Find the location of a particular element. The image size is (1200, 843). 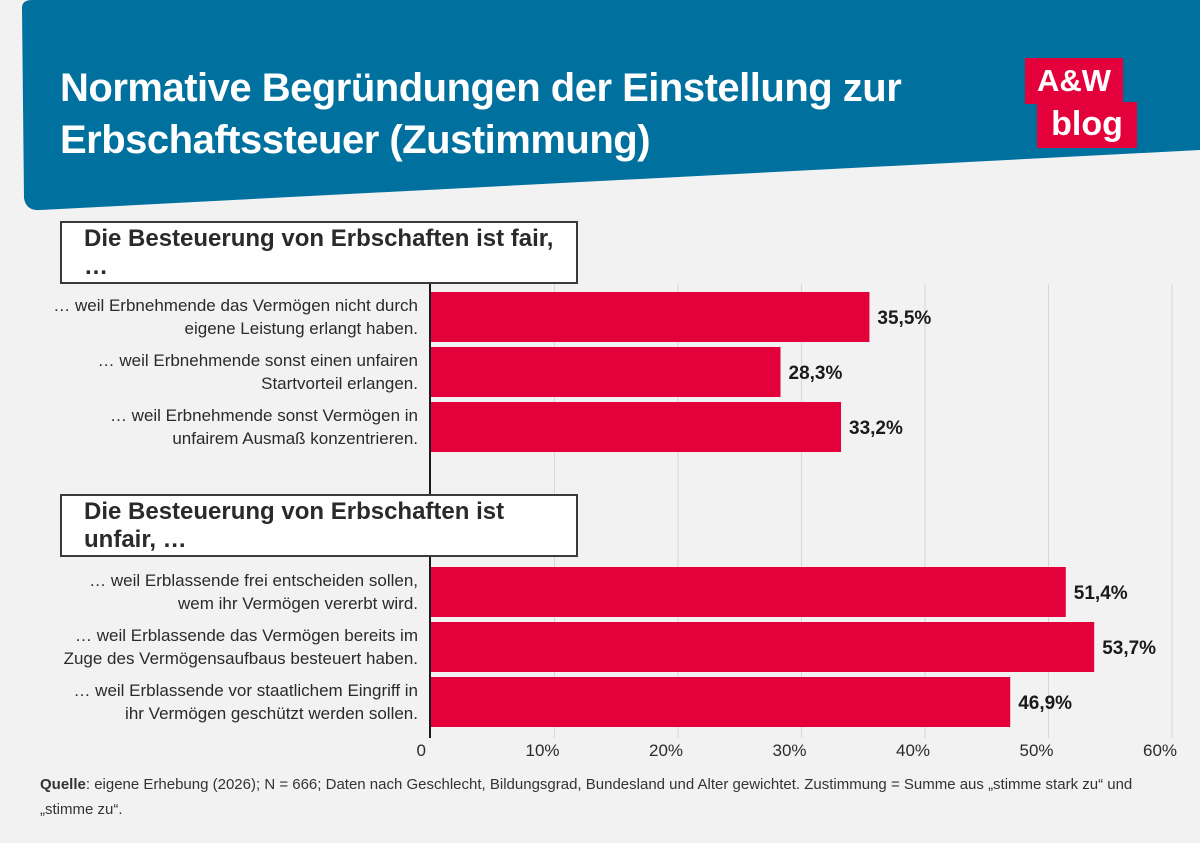

bar-group2-item1 is located at coordinates (748, 592).